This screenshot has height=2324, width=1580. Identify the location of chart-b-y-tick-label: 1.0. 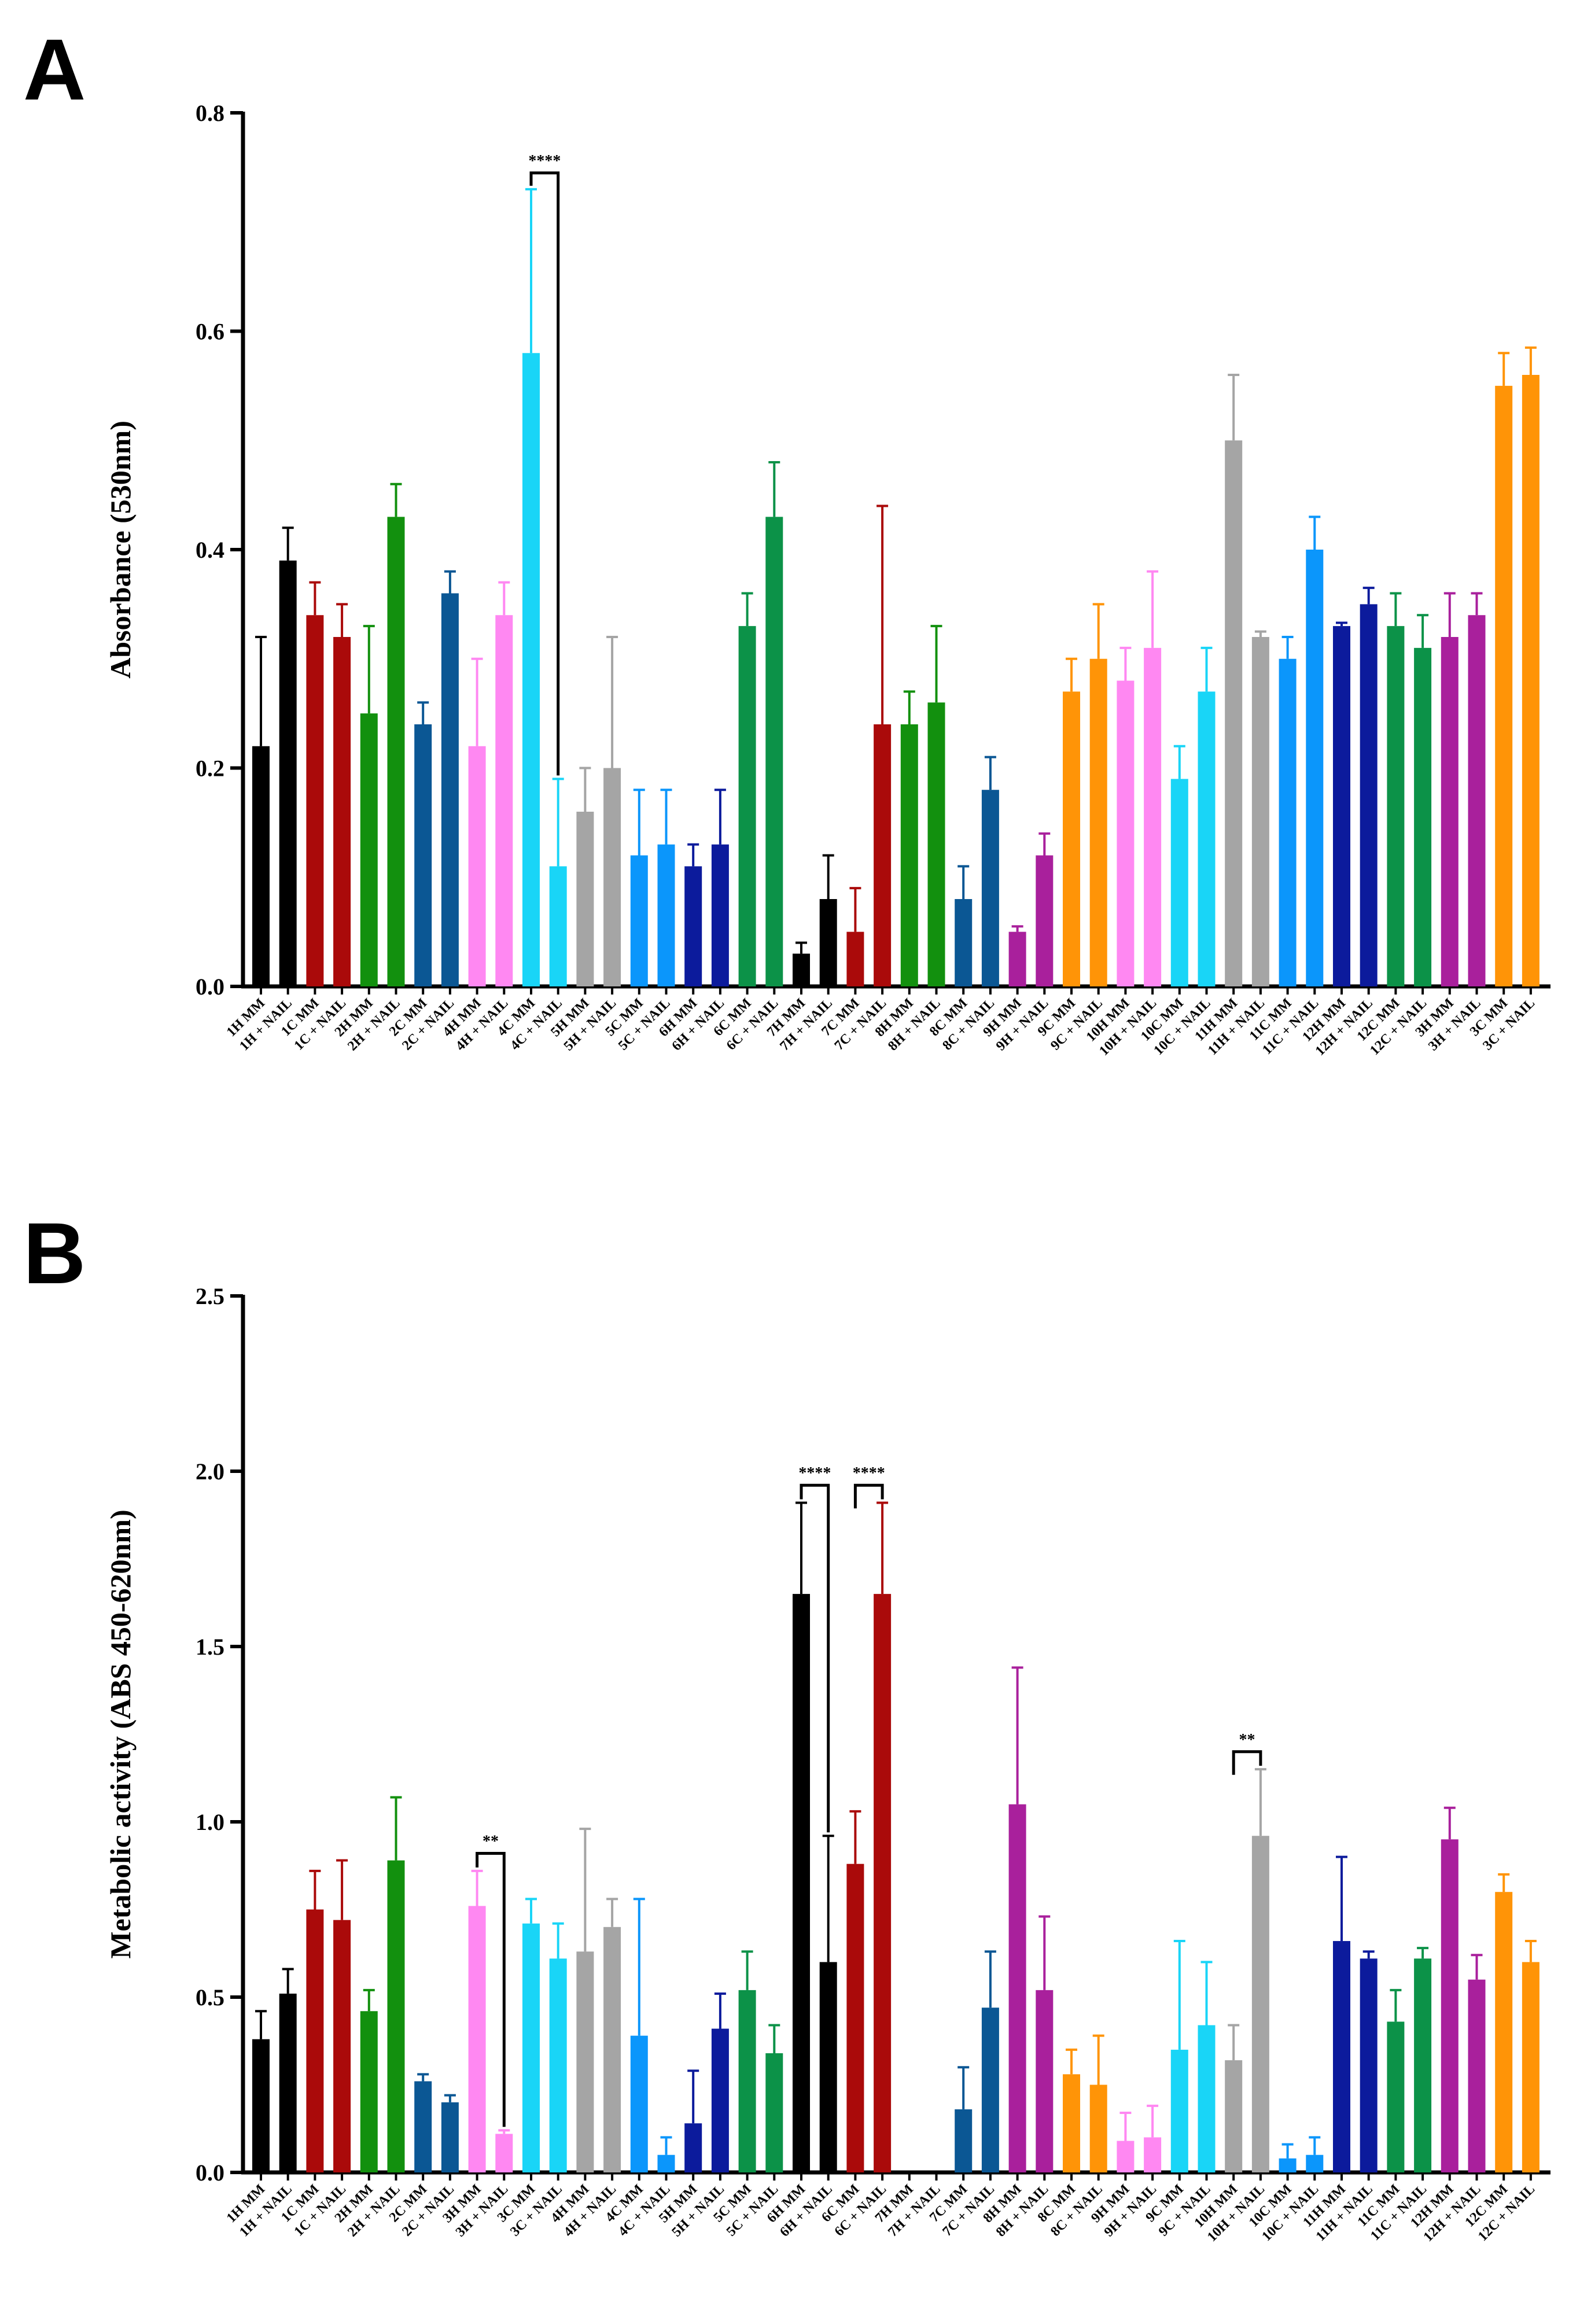
(210, 1822).